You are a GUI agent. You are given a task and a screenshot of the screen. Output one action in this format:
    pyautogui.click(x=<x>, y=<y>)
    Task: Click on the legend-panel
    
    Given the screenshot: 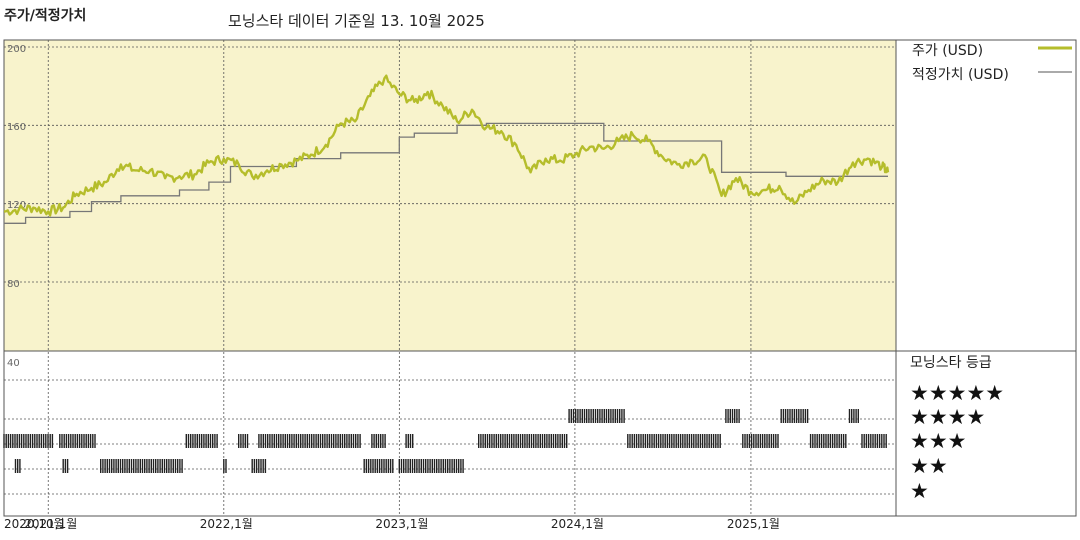 What is the action you would take?
    pyautogui.click(x=986, y=195)
    